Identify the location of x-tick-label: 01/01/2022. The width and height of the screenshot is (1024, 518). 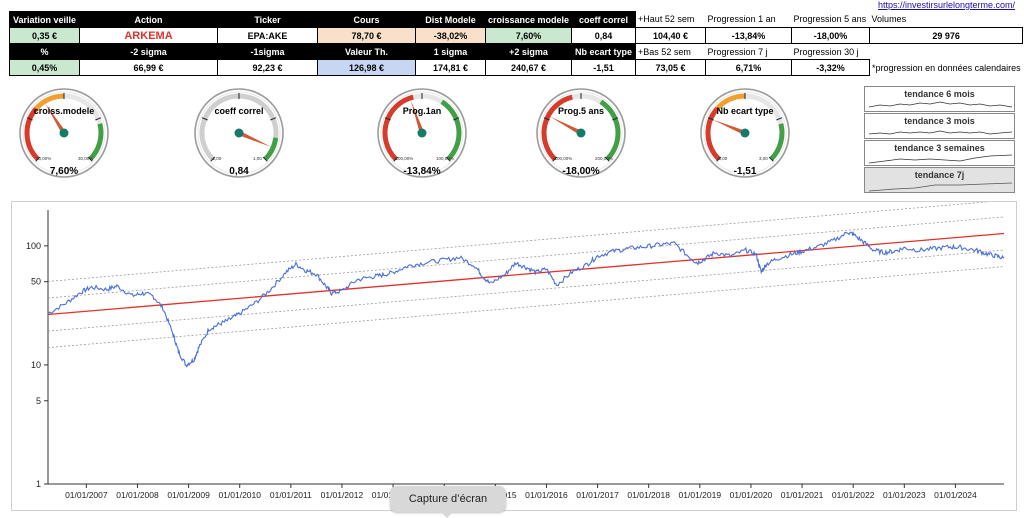
(853, 495).